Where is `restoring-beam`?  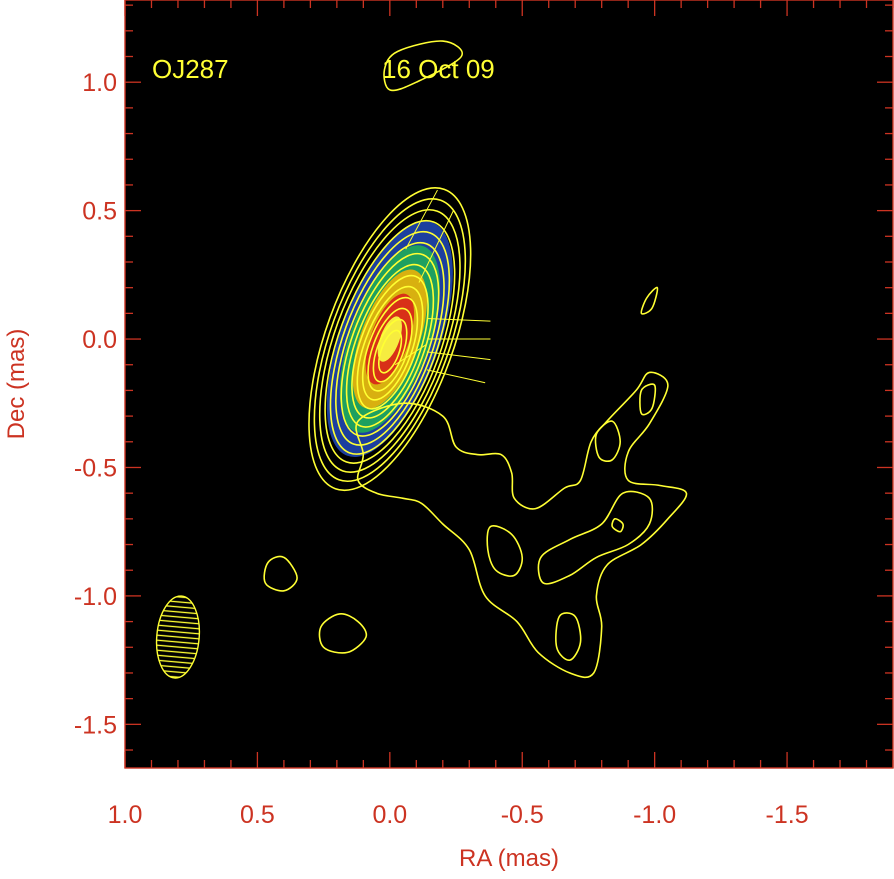 restoring-beam is located at coordinates (178, 637).